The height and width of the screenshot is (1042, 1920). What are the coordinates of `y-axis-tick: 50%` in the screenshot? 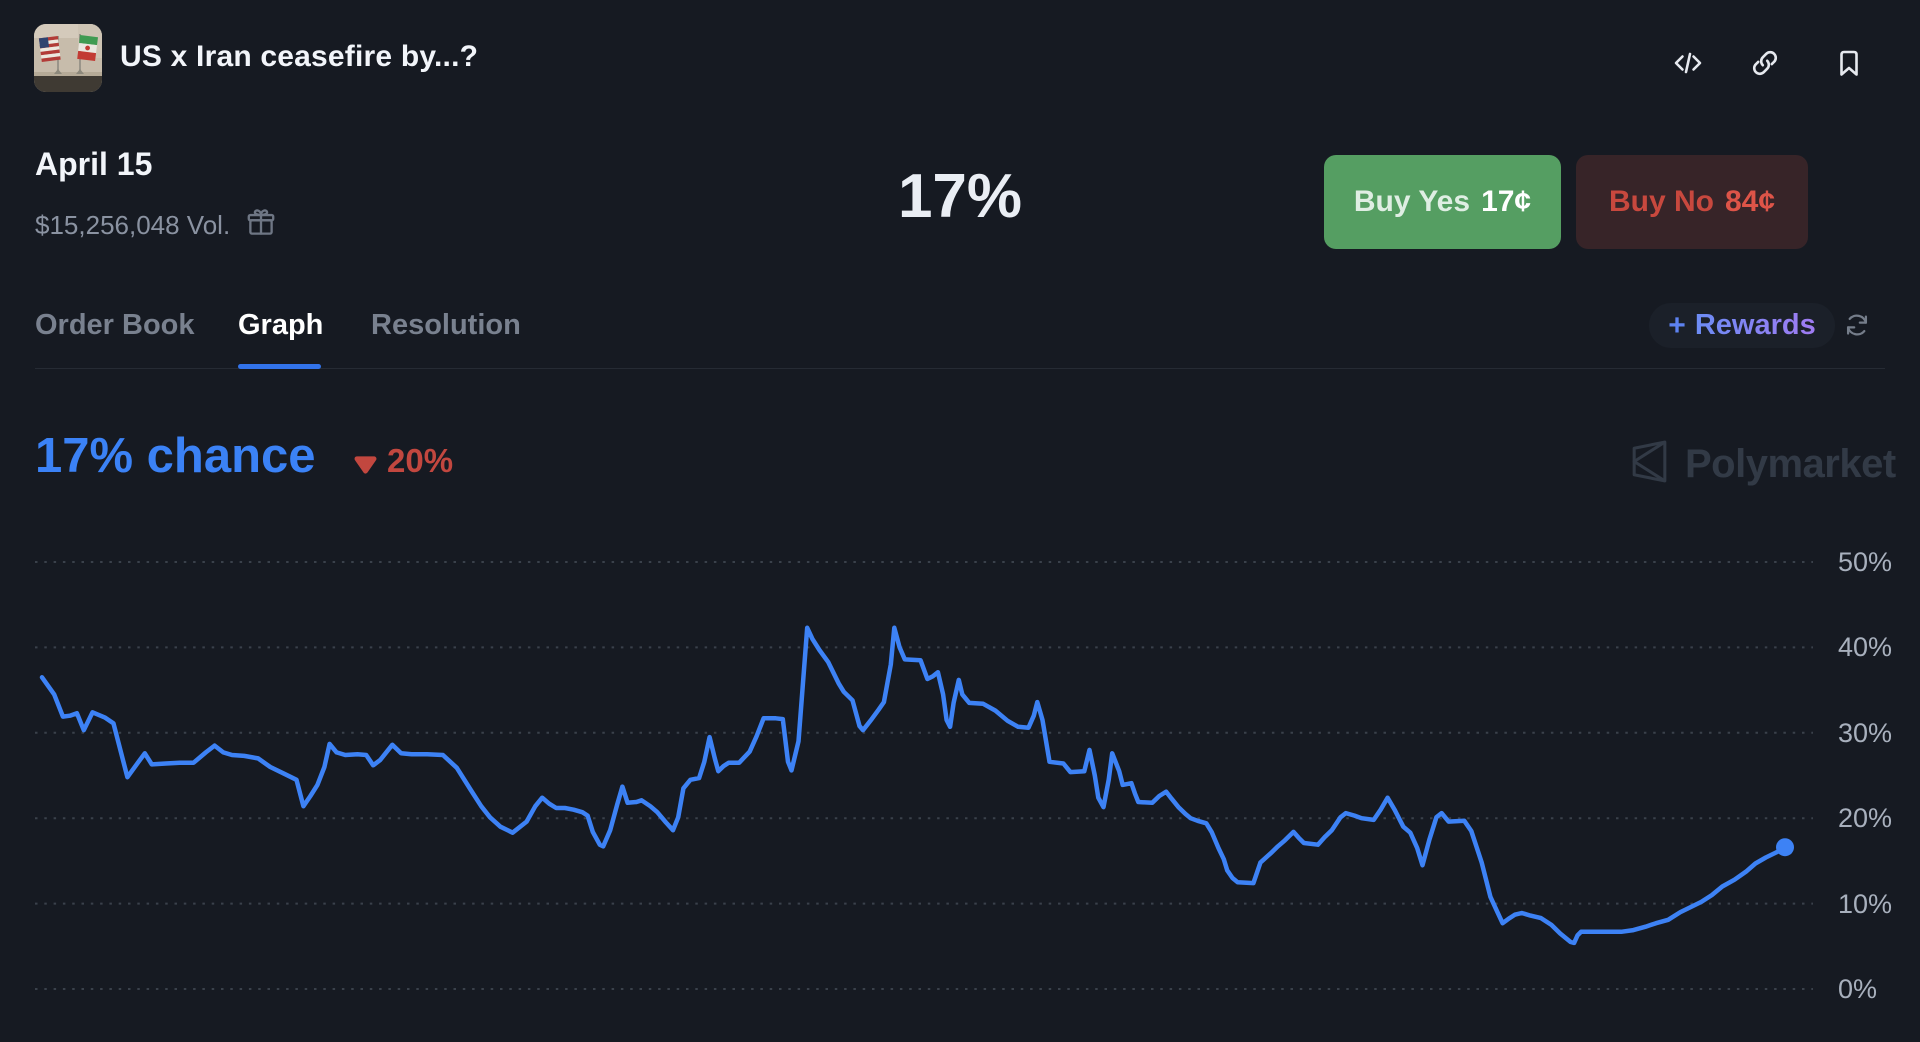 It's located at (1865, 562).